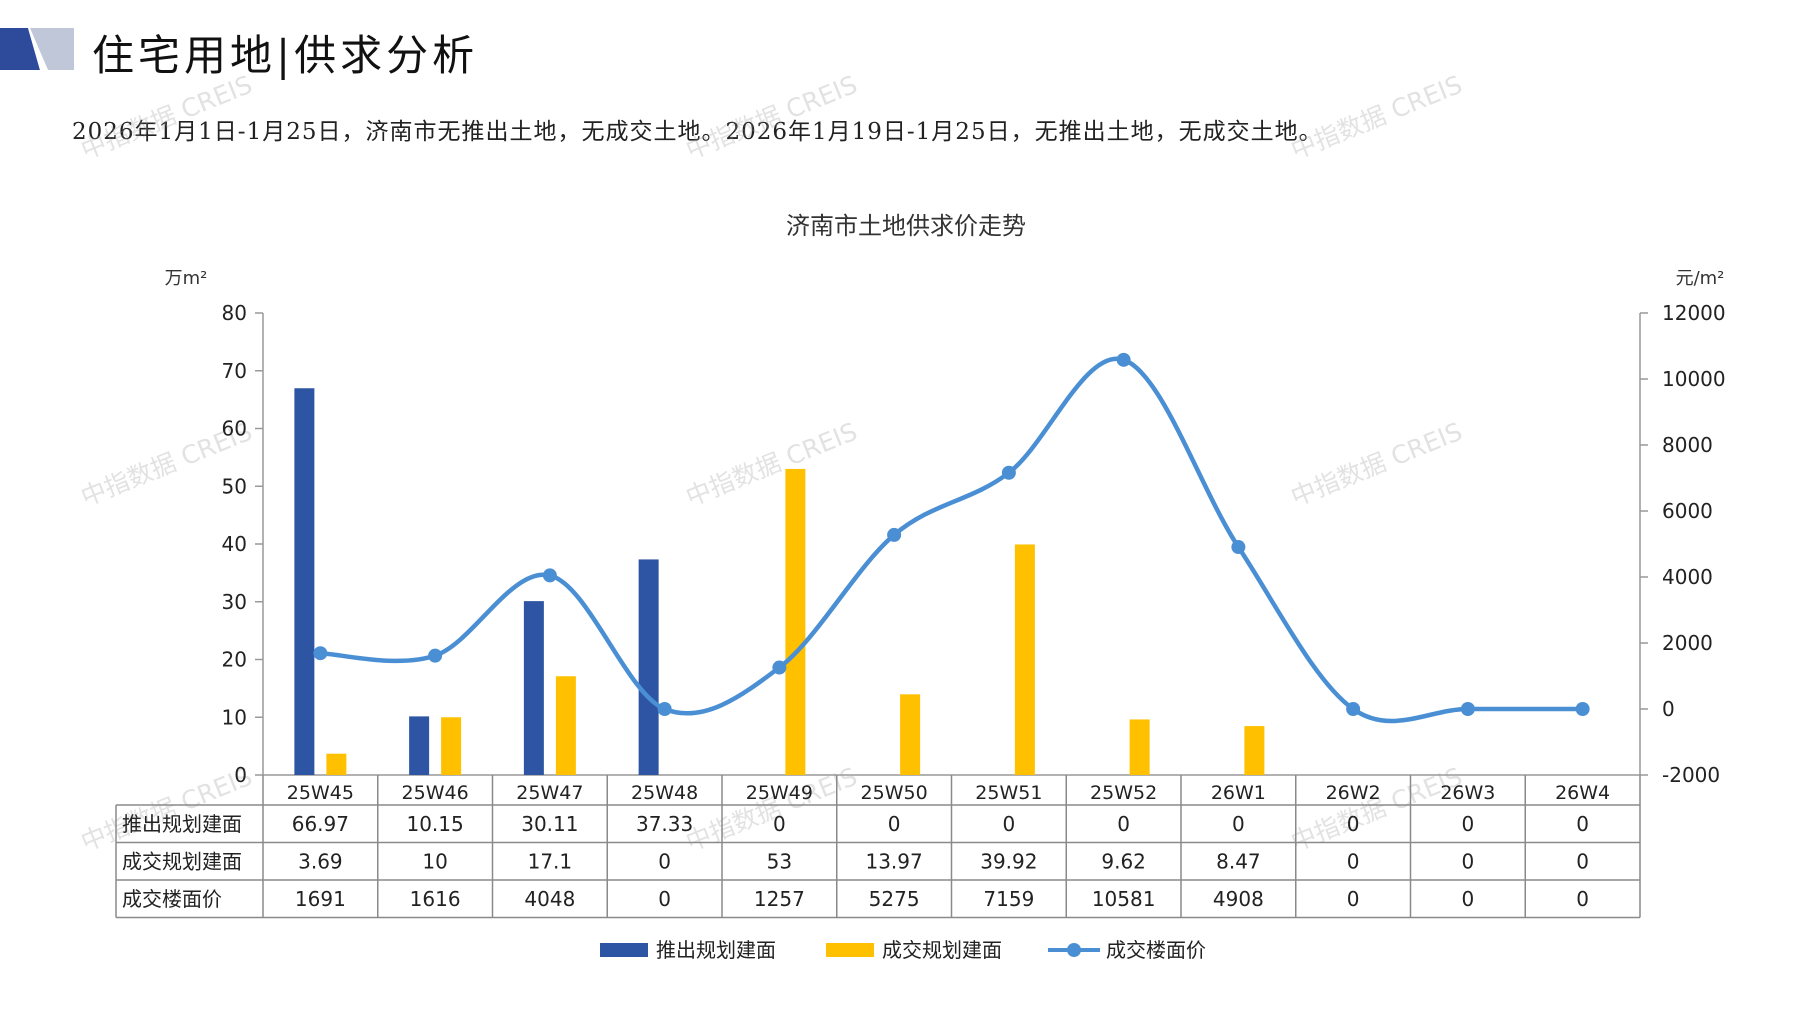  I want to click on x-tick-label: 26W4, so click(1582, 793).